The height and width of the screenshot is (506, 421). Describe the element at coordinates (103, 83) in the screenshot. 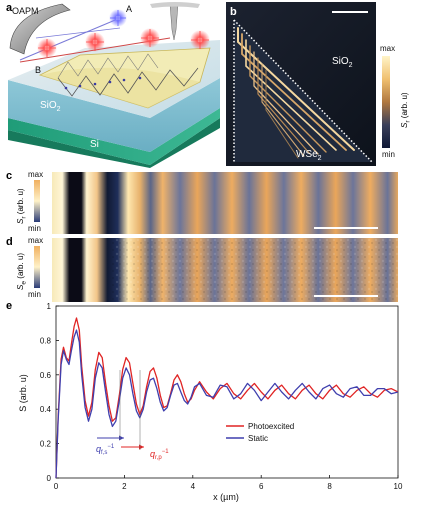

I see `carrier-dots` at that location.